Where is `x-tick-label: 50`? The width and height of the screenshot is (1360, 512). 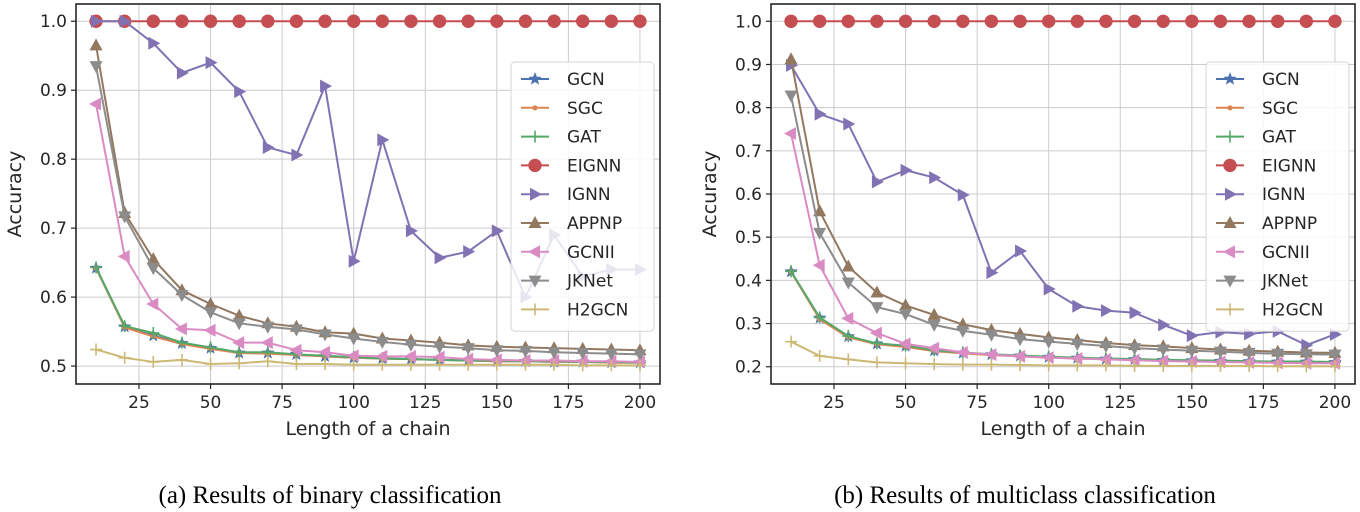
x-tick-label: 50 is located at coordinates (906, 403).